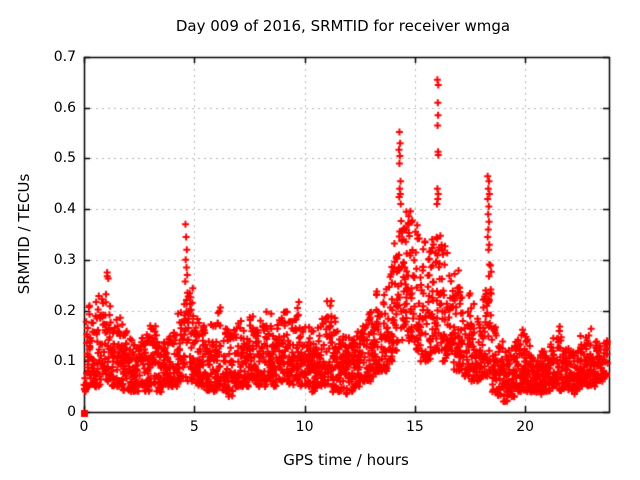 The height and width of the screenshot is (480, 640). Describe the element at coordinates (346, 460) in the screenshot. I see `x-axis-label: GPS time / hours` at that location.